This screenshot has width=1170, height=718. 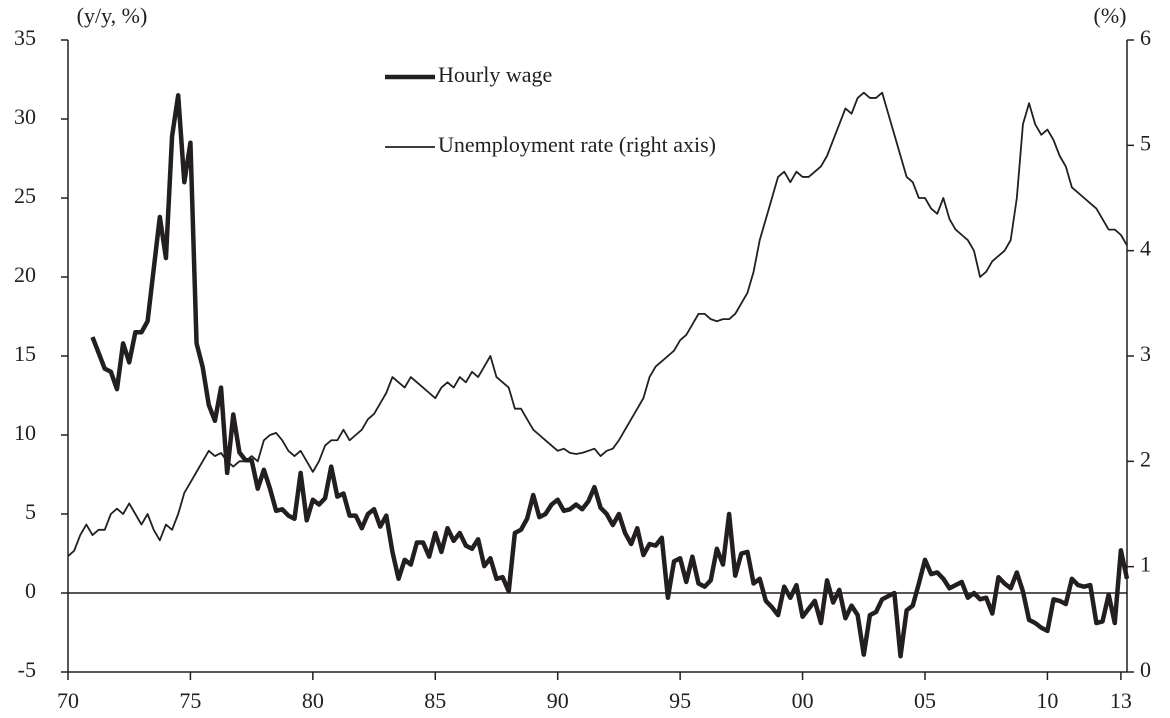 I want to click on y2-tick-label: 5, so click(x=1145, y=142).